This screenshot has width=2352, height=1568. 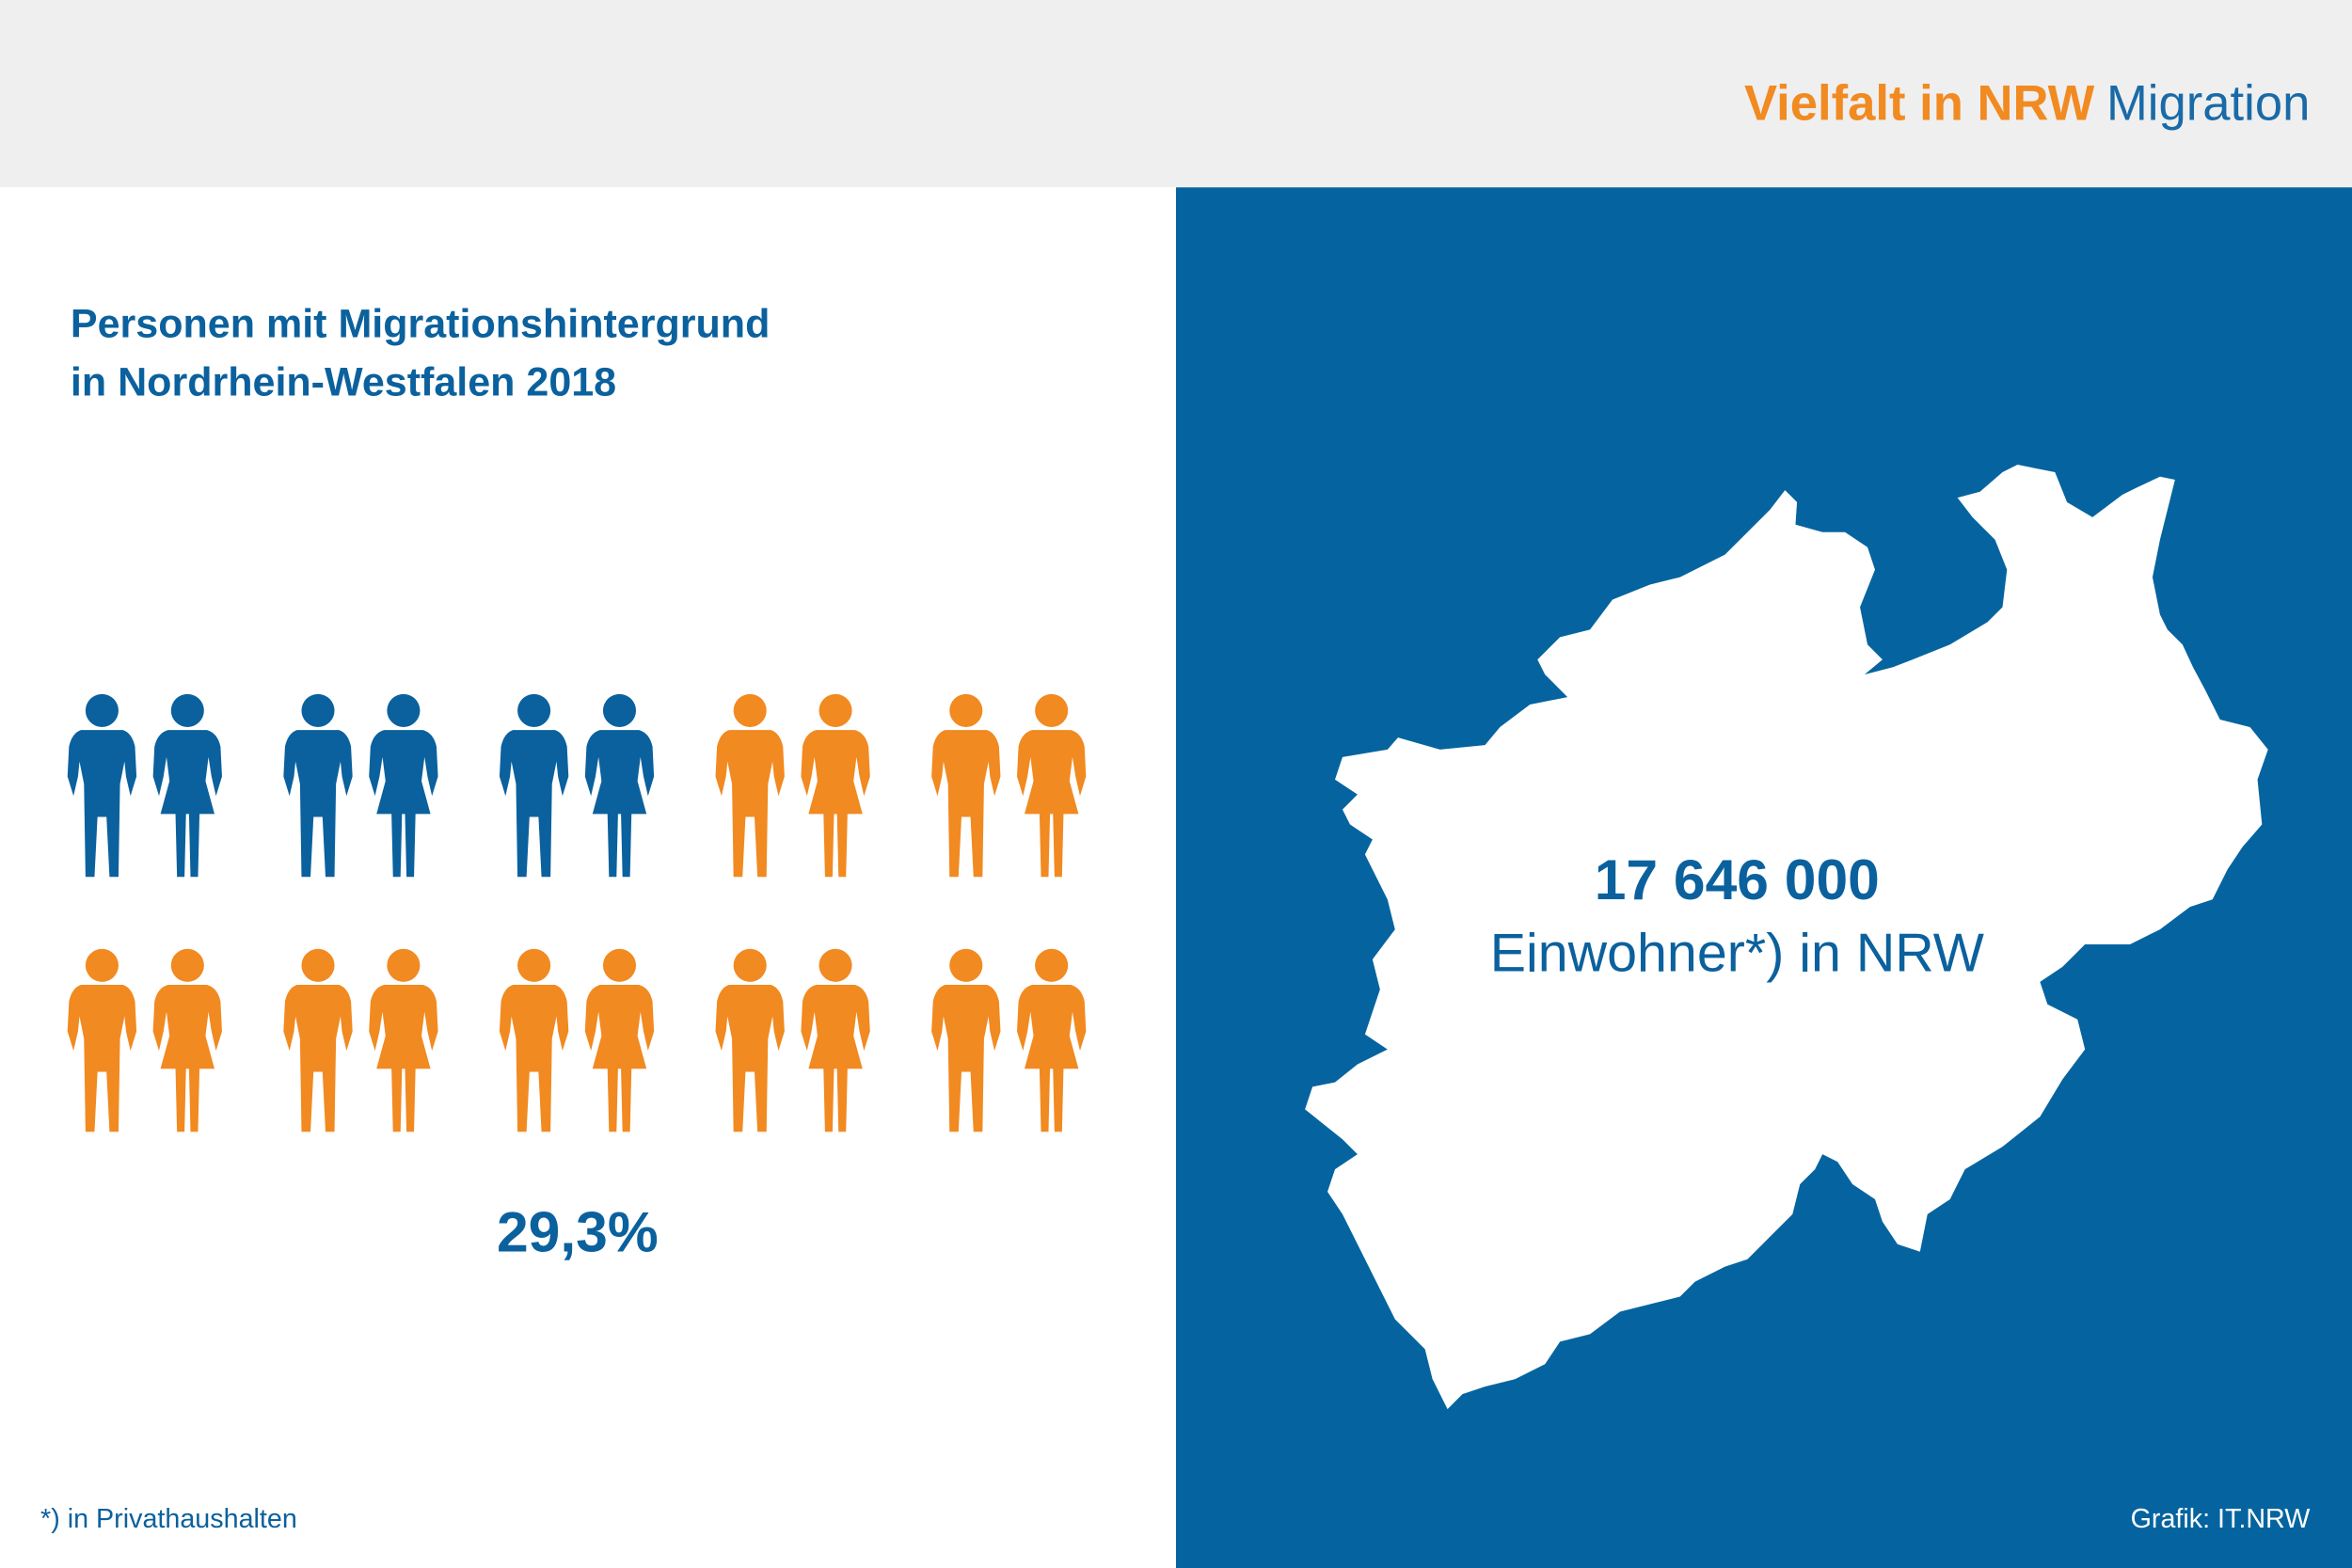 What do you see at coordinates (1176, 94) in the screenshot?
I see `header-bar` at bounding box center [1176, 94].